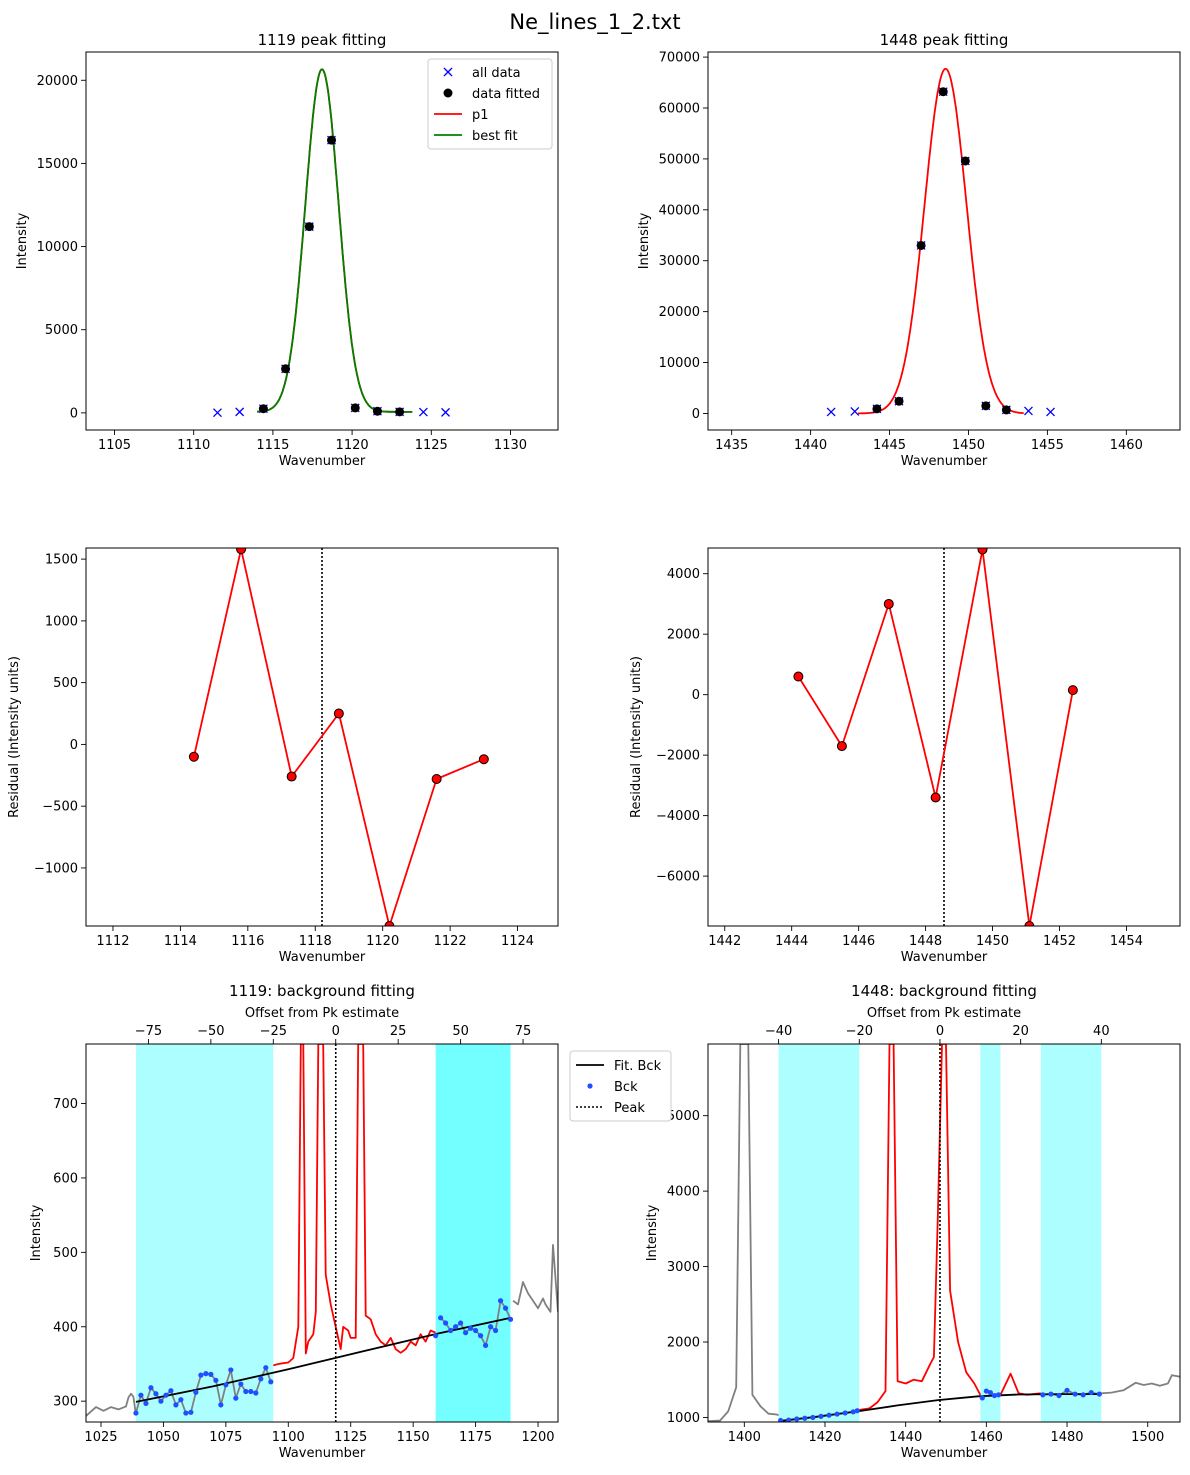  What do you see at coordinates (334, 240) in the screenshot?
I see `best-fit-curve` at bounding box center [334, 240].